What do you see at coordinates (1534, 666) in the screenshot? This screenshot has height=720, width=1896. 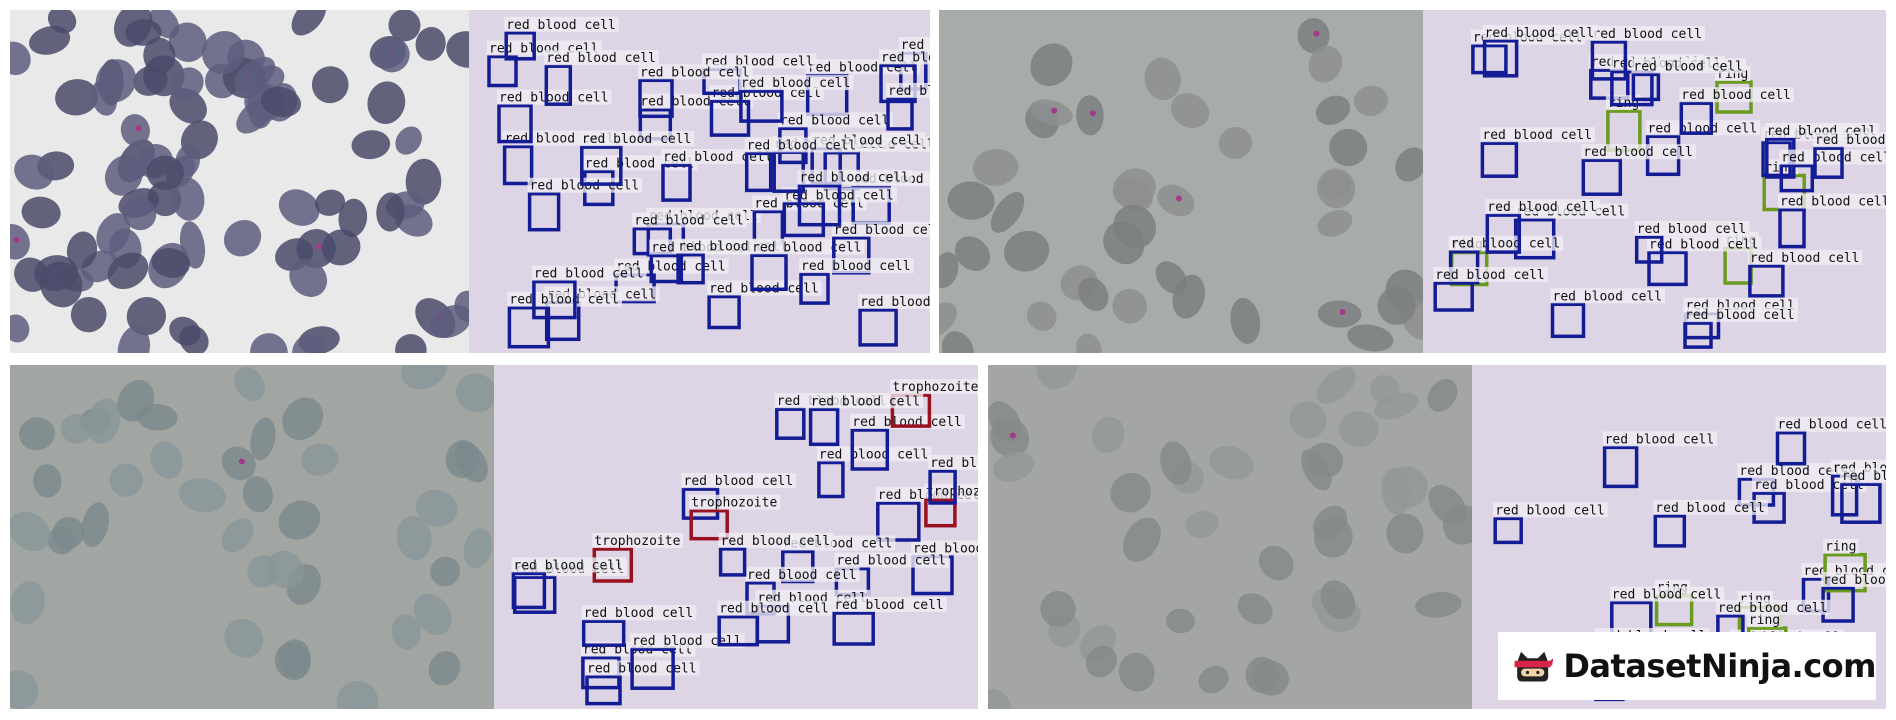 I see `ninja-cat-logo-icon` at bounding box center [1534, 666].